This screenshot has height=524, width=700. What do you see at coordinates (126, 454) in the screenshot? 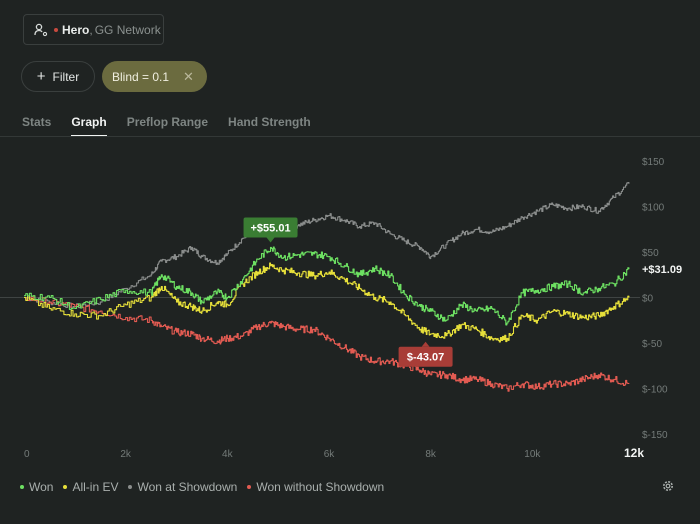
I see `x-tick-label: 2k` at bounding box center [126, 454].